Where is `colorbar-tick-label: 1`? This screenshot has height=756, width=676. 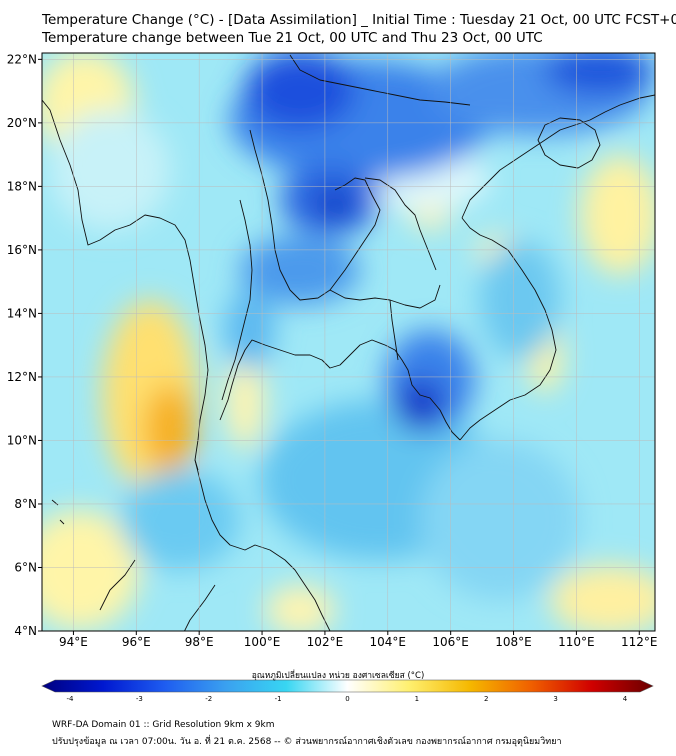 colorbar-tick-label: 1 is located at coordinates (417, 699).